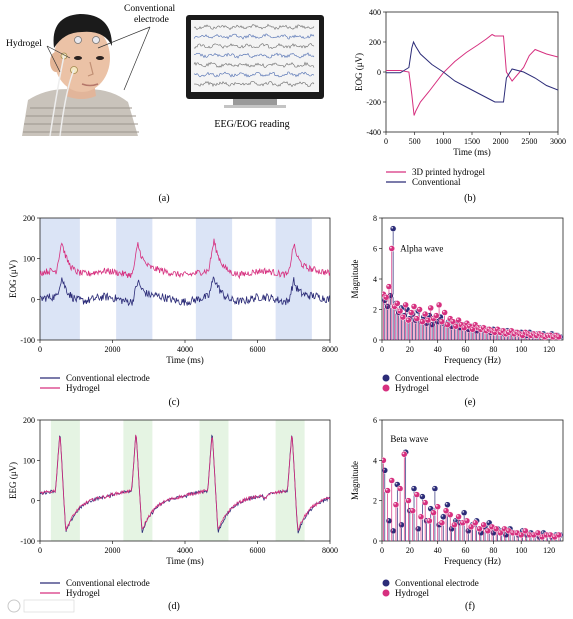 The width and height of the screenshot is (573, 619). I want to click on y-tick-label: -100, so click(27, 541).